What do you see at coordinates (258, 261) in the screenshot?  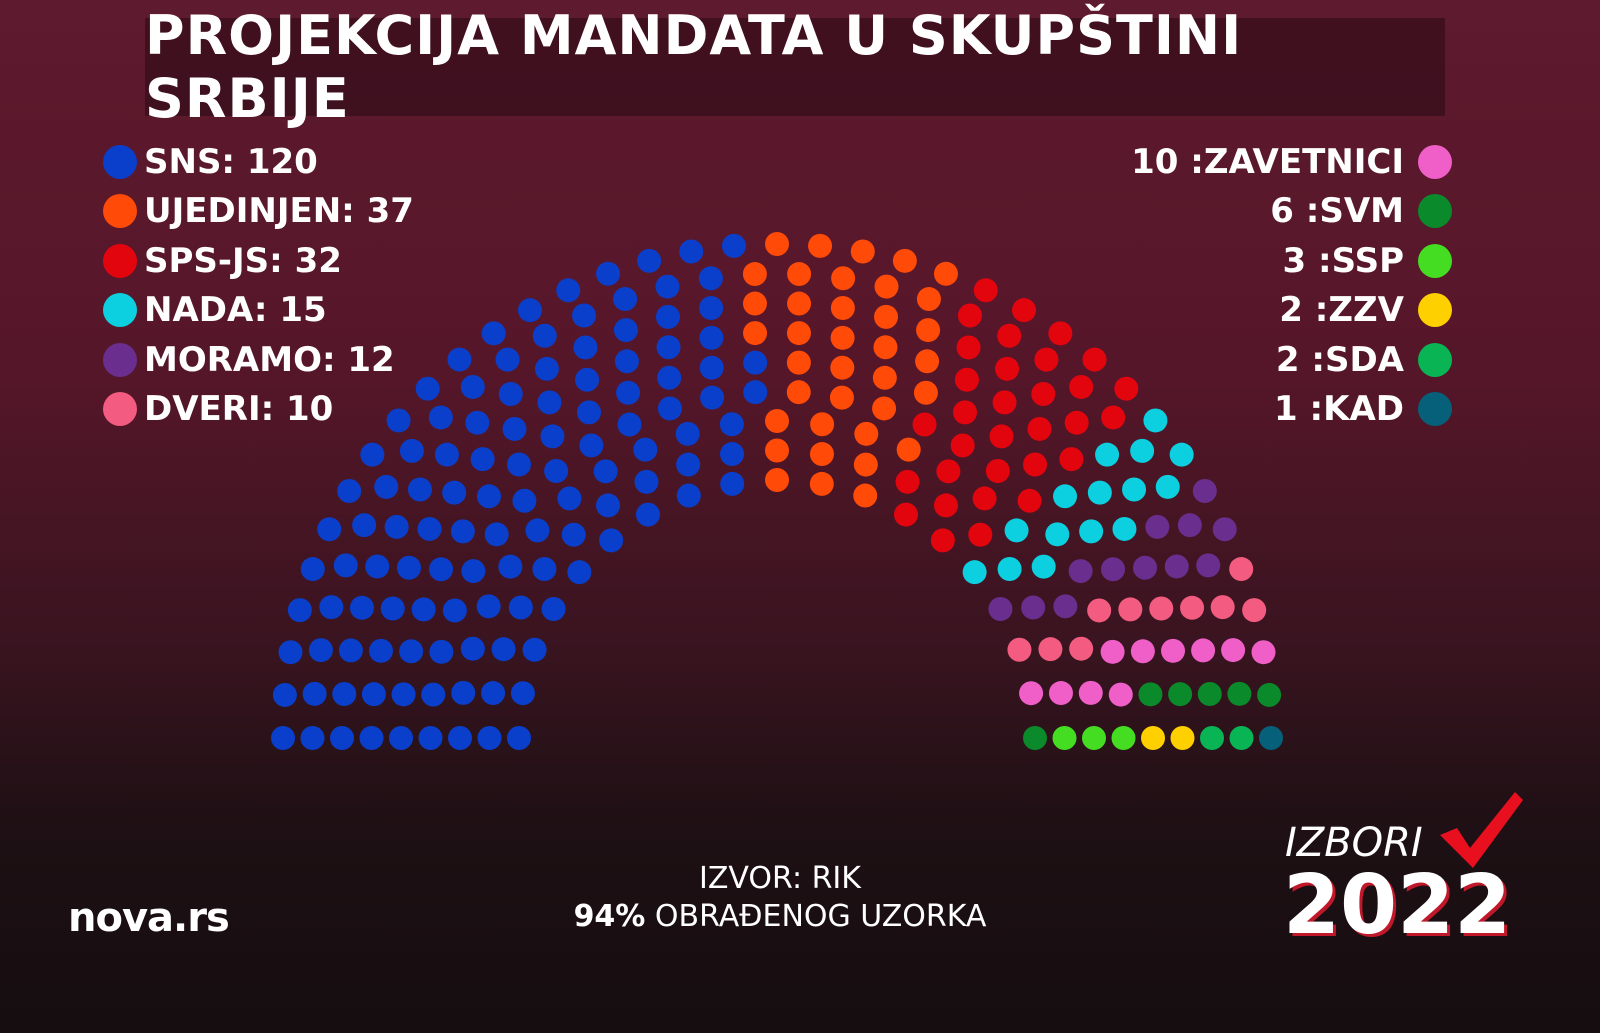 I see `legend-item: SPS-JS: 32` at bounding box center [258, 261].